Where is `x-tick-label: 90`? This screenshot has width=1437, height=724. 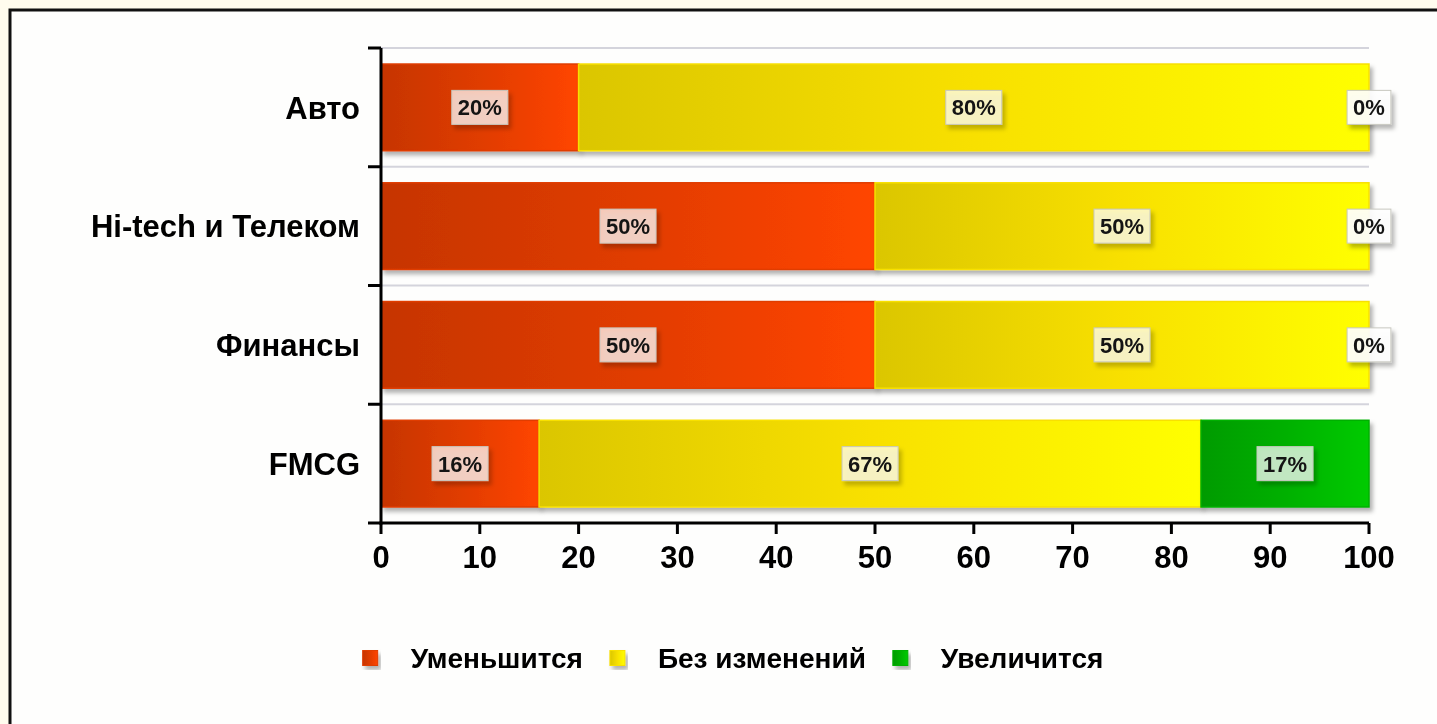 x-tick-label: 90 is located at coordinates (1270, 557).